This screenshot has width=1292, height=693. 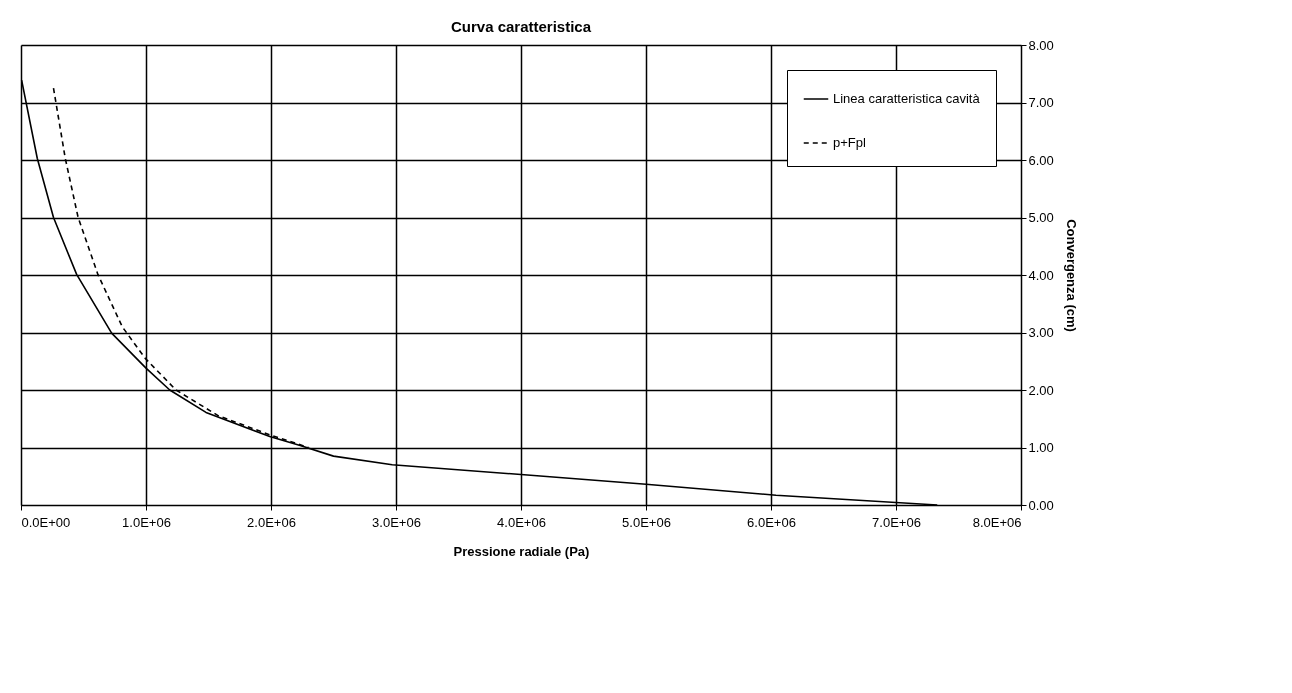 What do you see at coordinates (997, 522) in the screenshot?
I see `x-tick-label: 8.0E+06` at bounding box center [997, 522].